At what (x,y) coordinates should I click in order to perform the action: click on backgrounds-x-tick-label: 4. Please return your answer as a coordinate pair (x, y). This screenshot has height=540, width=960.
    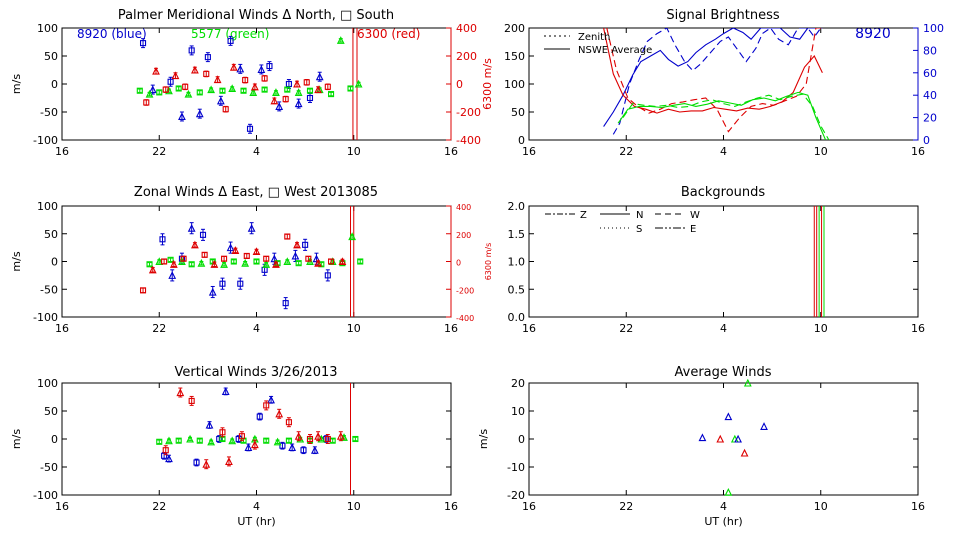
    Looking at the image, I should click on (723, 328).